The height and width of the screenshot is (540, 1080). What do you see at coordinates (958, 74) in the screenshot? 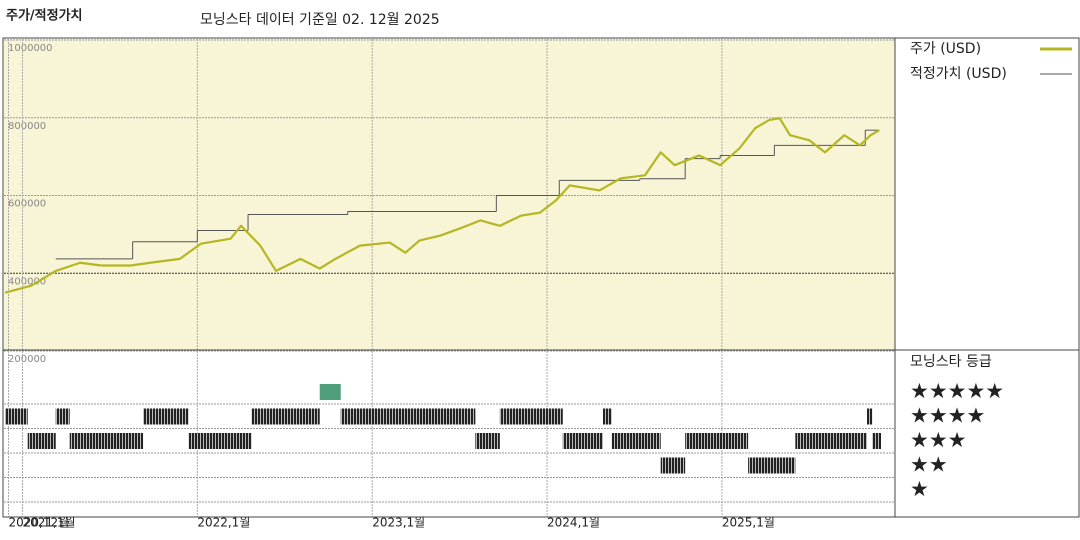
I see `legend-label: 적정가치 (USD)` at bounding box center [958, 74].